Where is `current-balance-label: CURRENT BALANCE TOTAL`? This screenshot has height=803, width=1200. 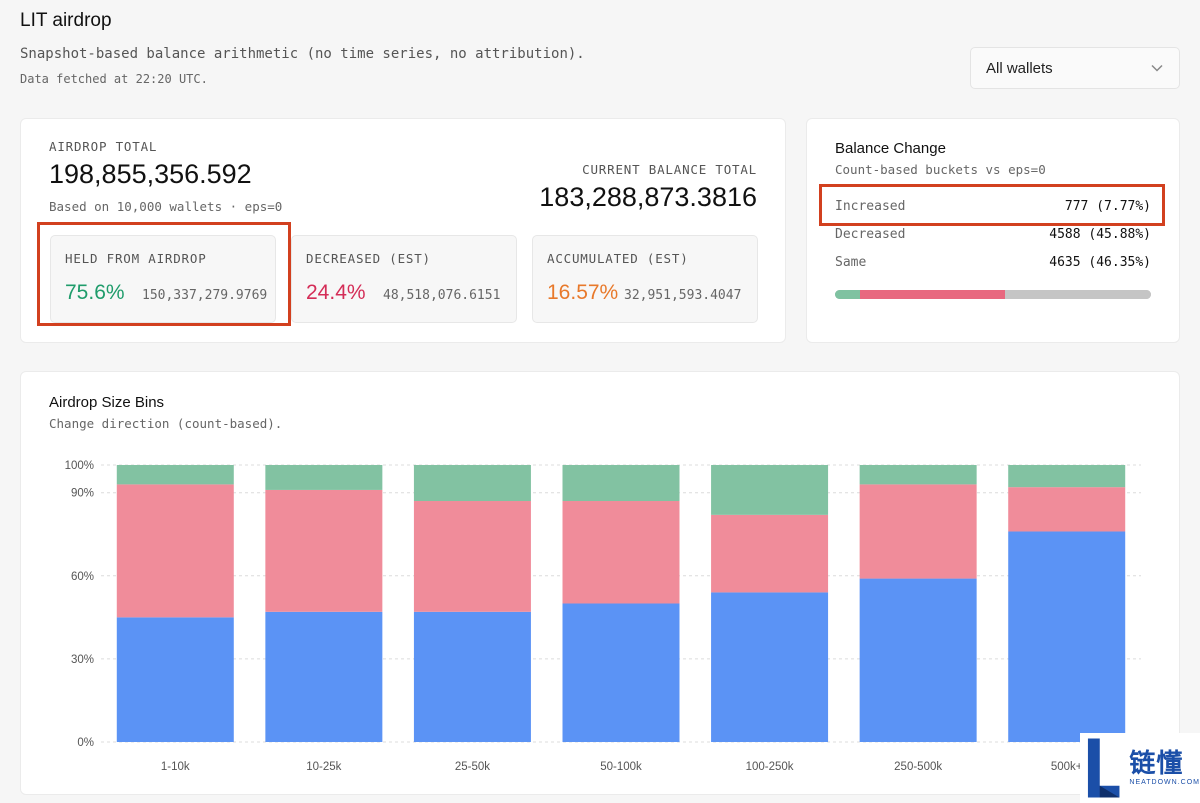
current-balance-label: CURRENT BALANCE TOTAL is located at coordinates (669, 169).